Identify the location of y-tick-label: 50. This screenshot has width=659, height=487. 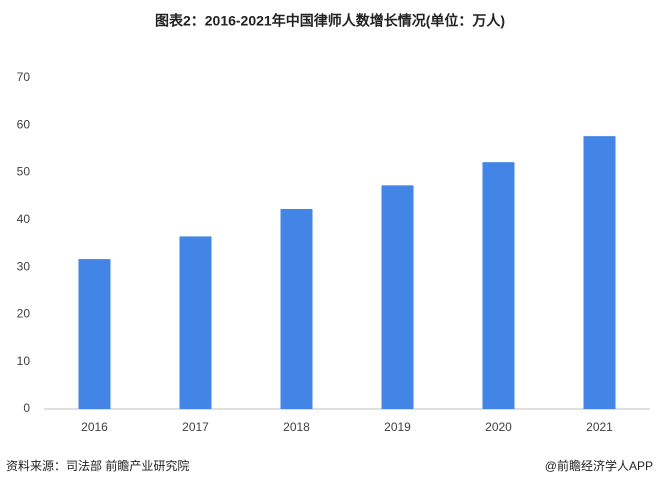
(24, 172).